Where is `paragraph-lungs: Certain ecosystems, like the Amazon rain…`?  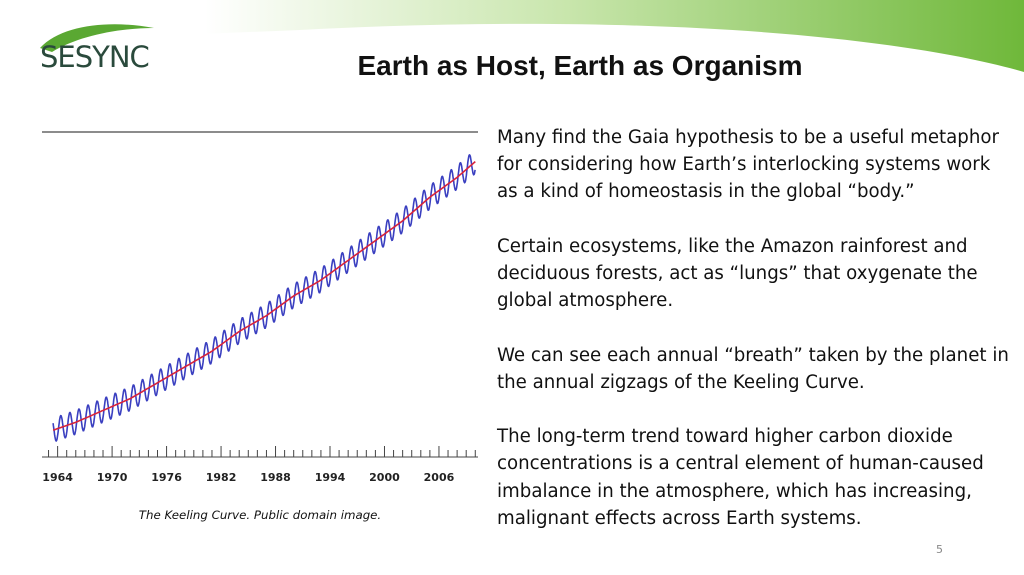 paragraph-lungs: Certain ecosystems, like the Amazon rain… is located at coordinates (737, 273).